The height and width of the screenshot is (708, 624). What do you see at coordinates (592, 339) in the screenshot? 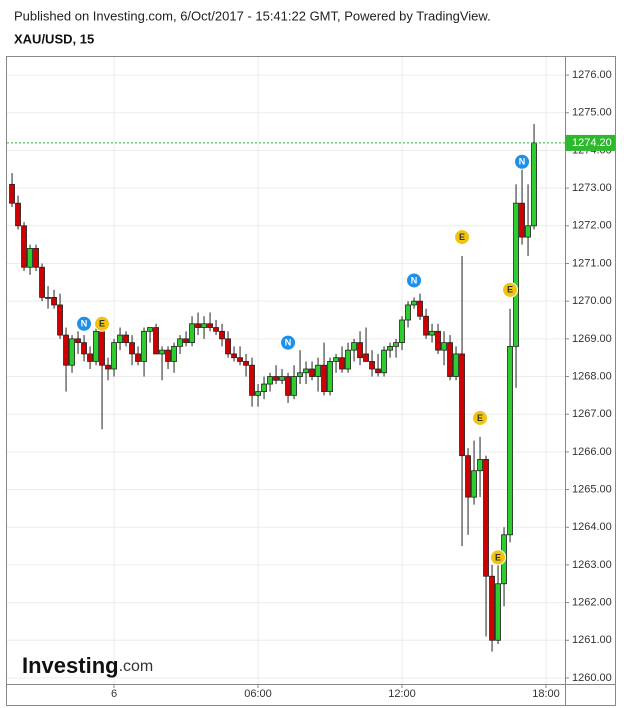
I see `y-tick-label: 1269.00` at bounding box center [592, 339].